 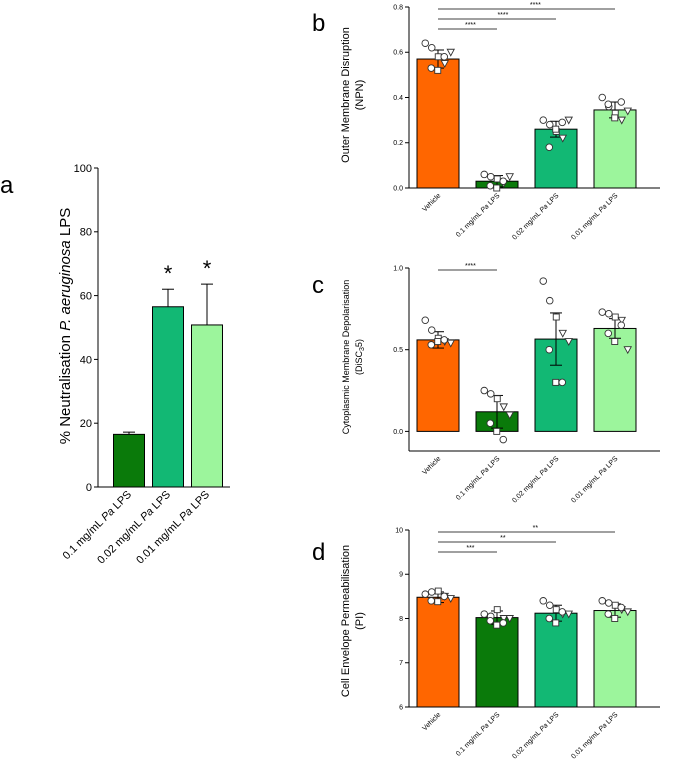 What do you see at coordinates (318, 552) in the screenshot?
I see `panel-letter-d: d` at bounding box center [318, 552].